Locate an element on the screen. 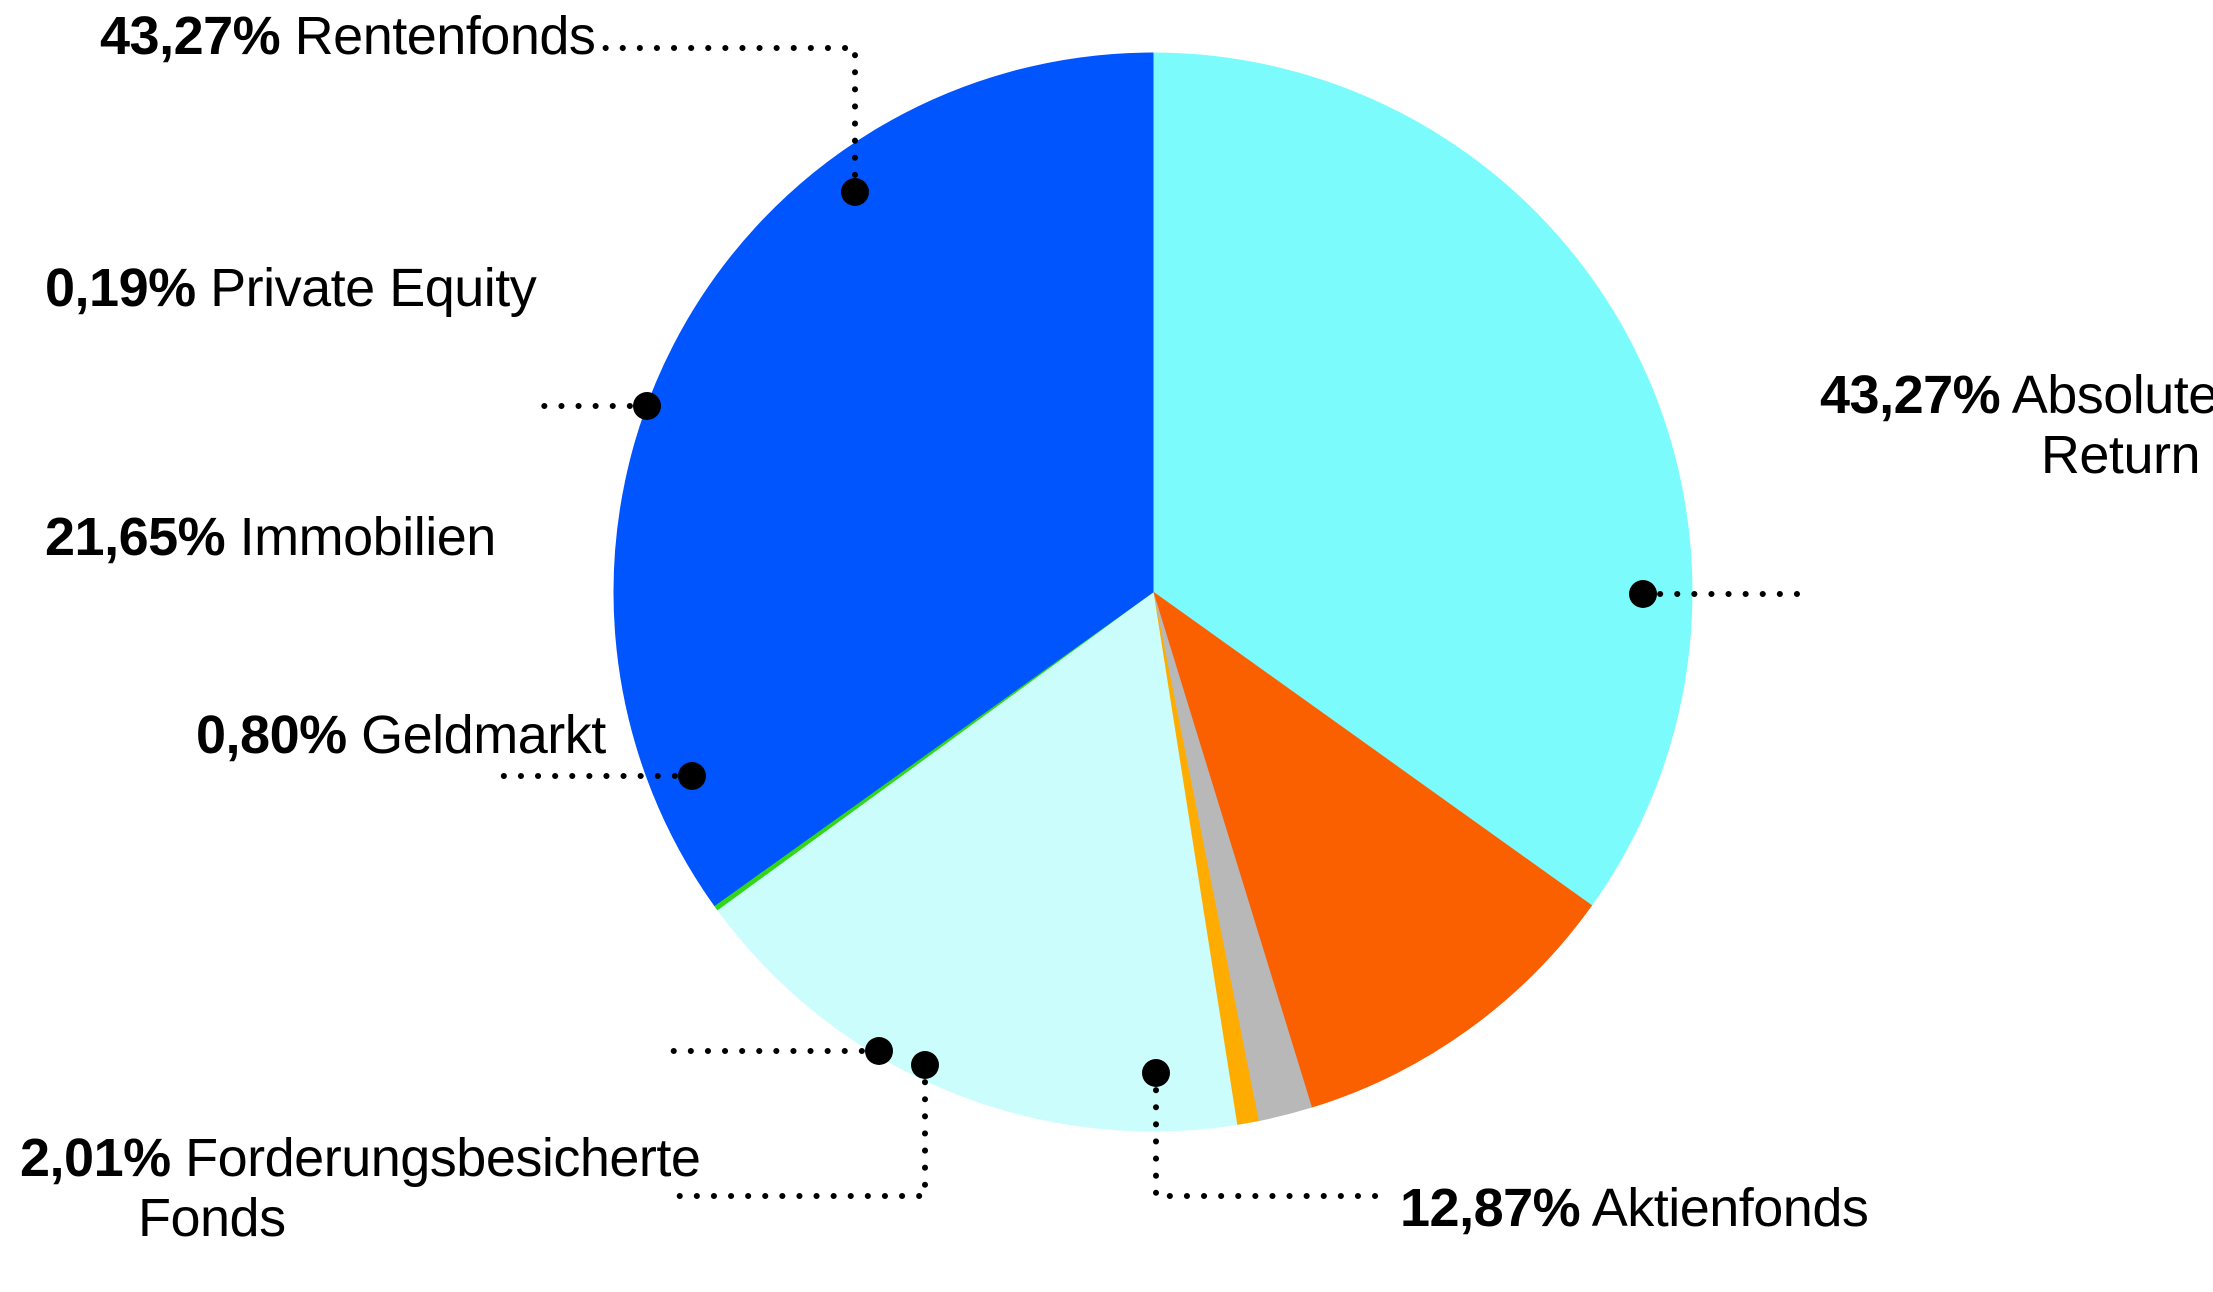 This screenshot has width=2213, height=1292. callout-label-geldmarkt: 0,80% Geldmarkt is located at coordinates (401, 735).